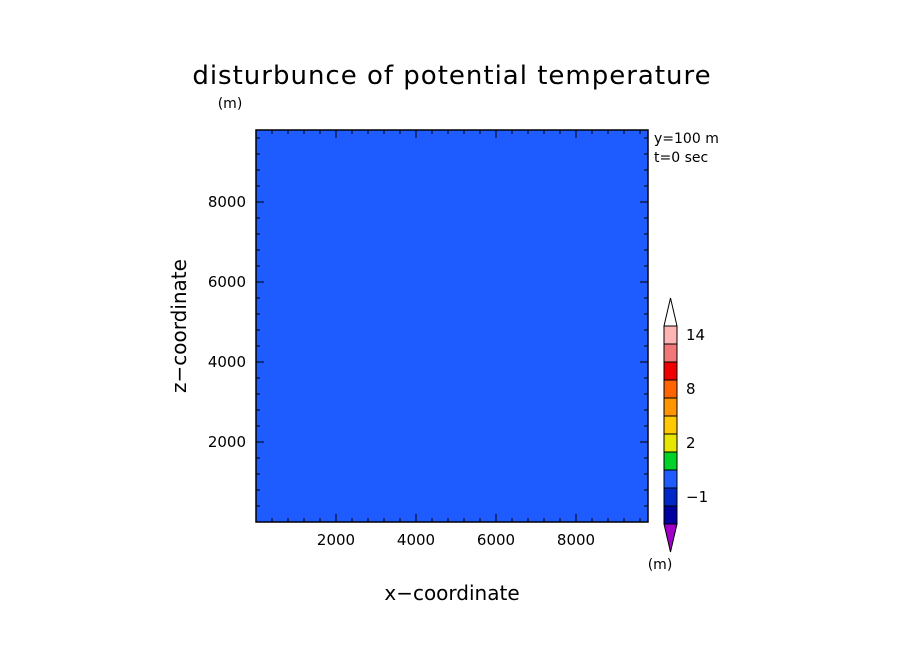  I want to click on x-tick-label: 8000, so click(576, 540).